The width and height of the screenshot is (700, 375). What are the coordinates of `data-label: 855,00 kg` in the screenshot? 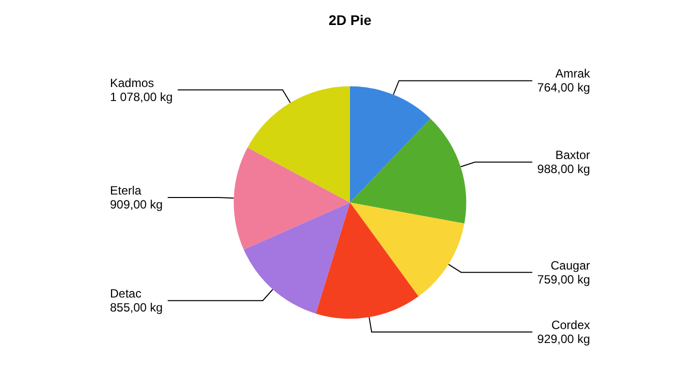 It's located at (136, 307).